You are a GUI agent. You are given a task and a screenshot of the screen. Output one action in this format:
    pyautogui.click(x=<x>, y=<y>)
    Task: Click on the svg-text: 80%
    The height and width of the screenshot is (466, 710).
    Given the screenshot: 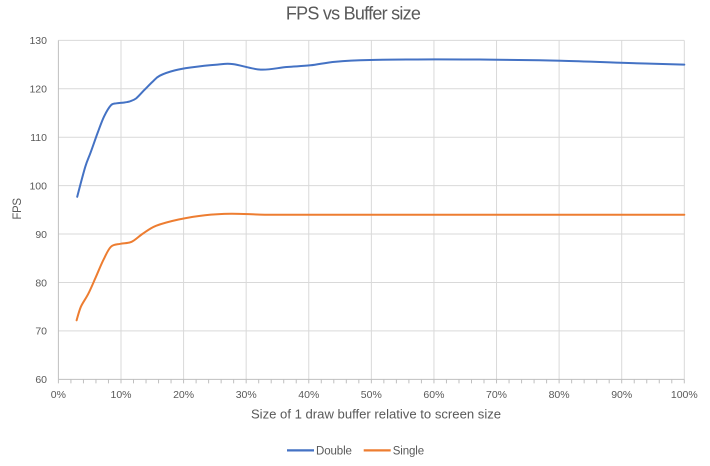 What is the action you would take?
    pyautogui.click(x=559, y=395)
    